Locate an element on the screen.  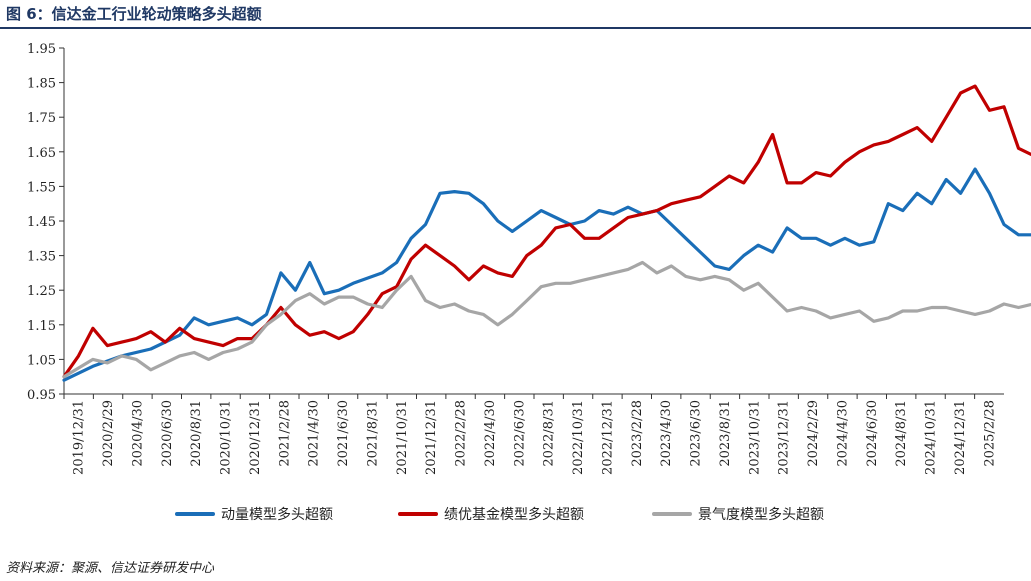
title-underline is located at coordinates (515, 28).